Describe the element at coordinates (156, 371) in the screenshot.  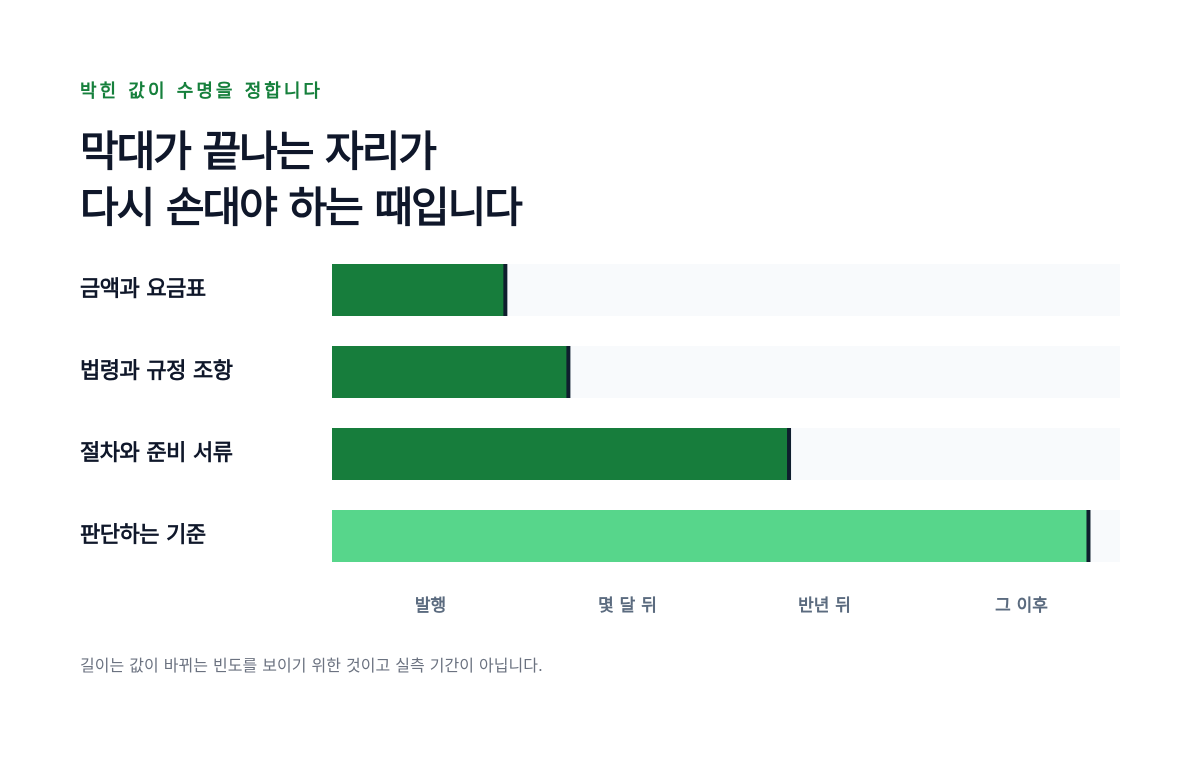
I see `category-label: 법령과 규정 조항` at that location.